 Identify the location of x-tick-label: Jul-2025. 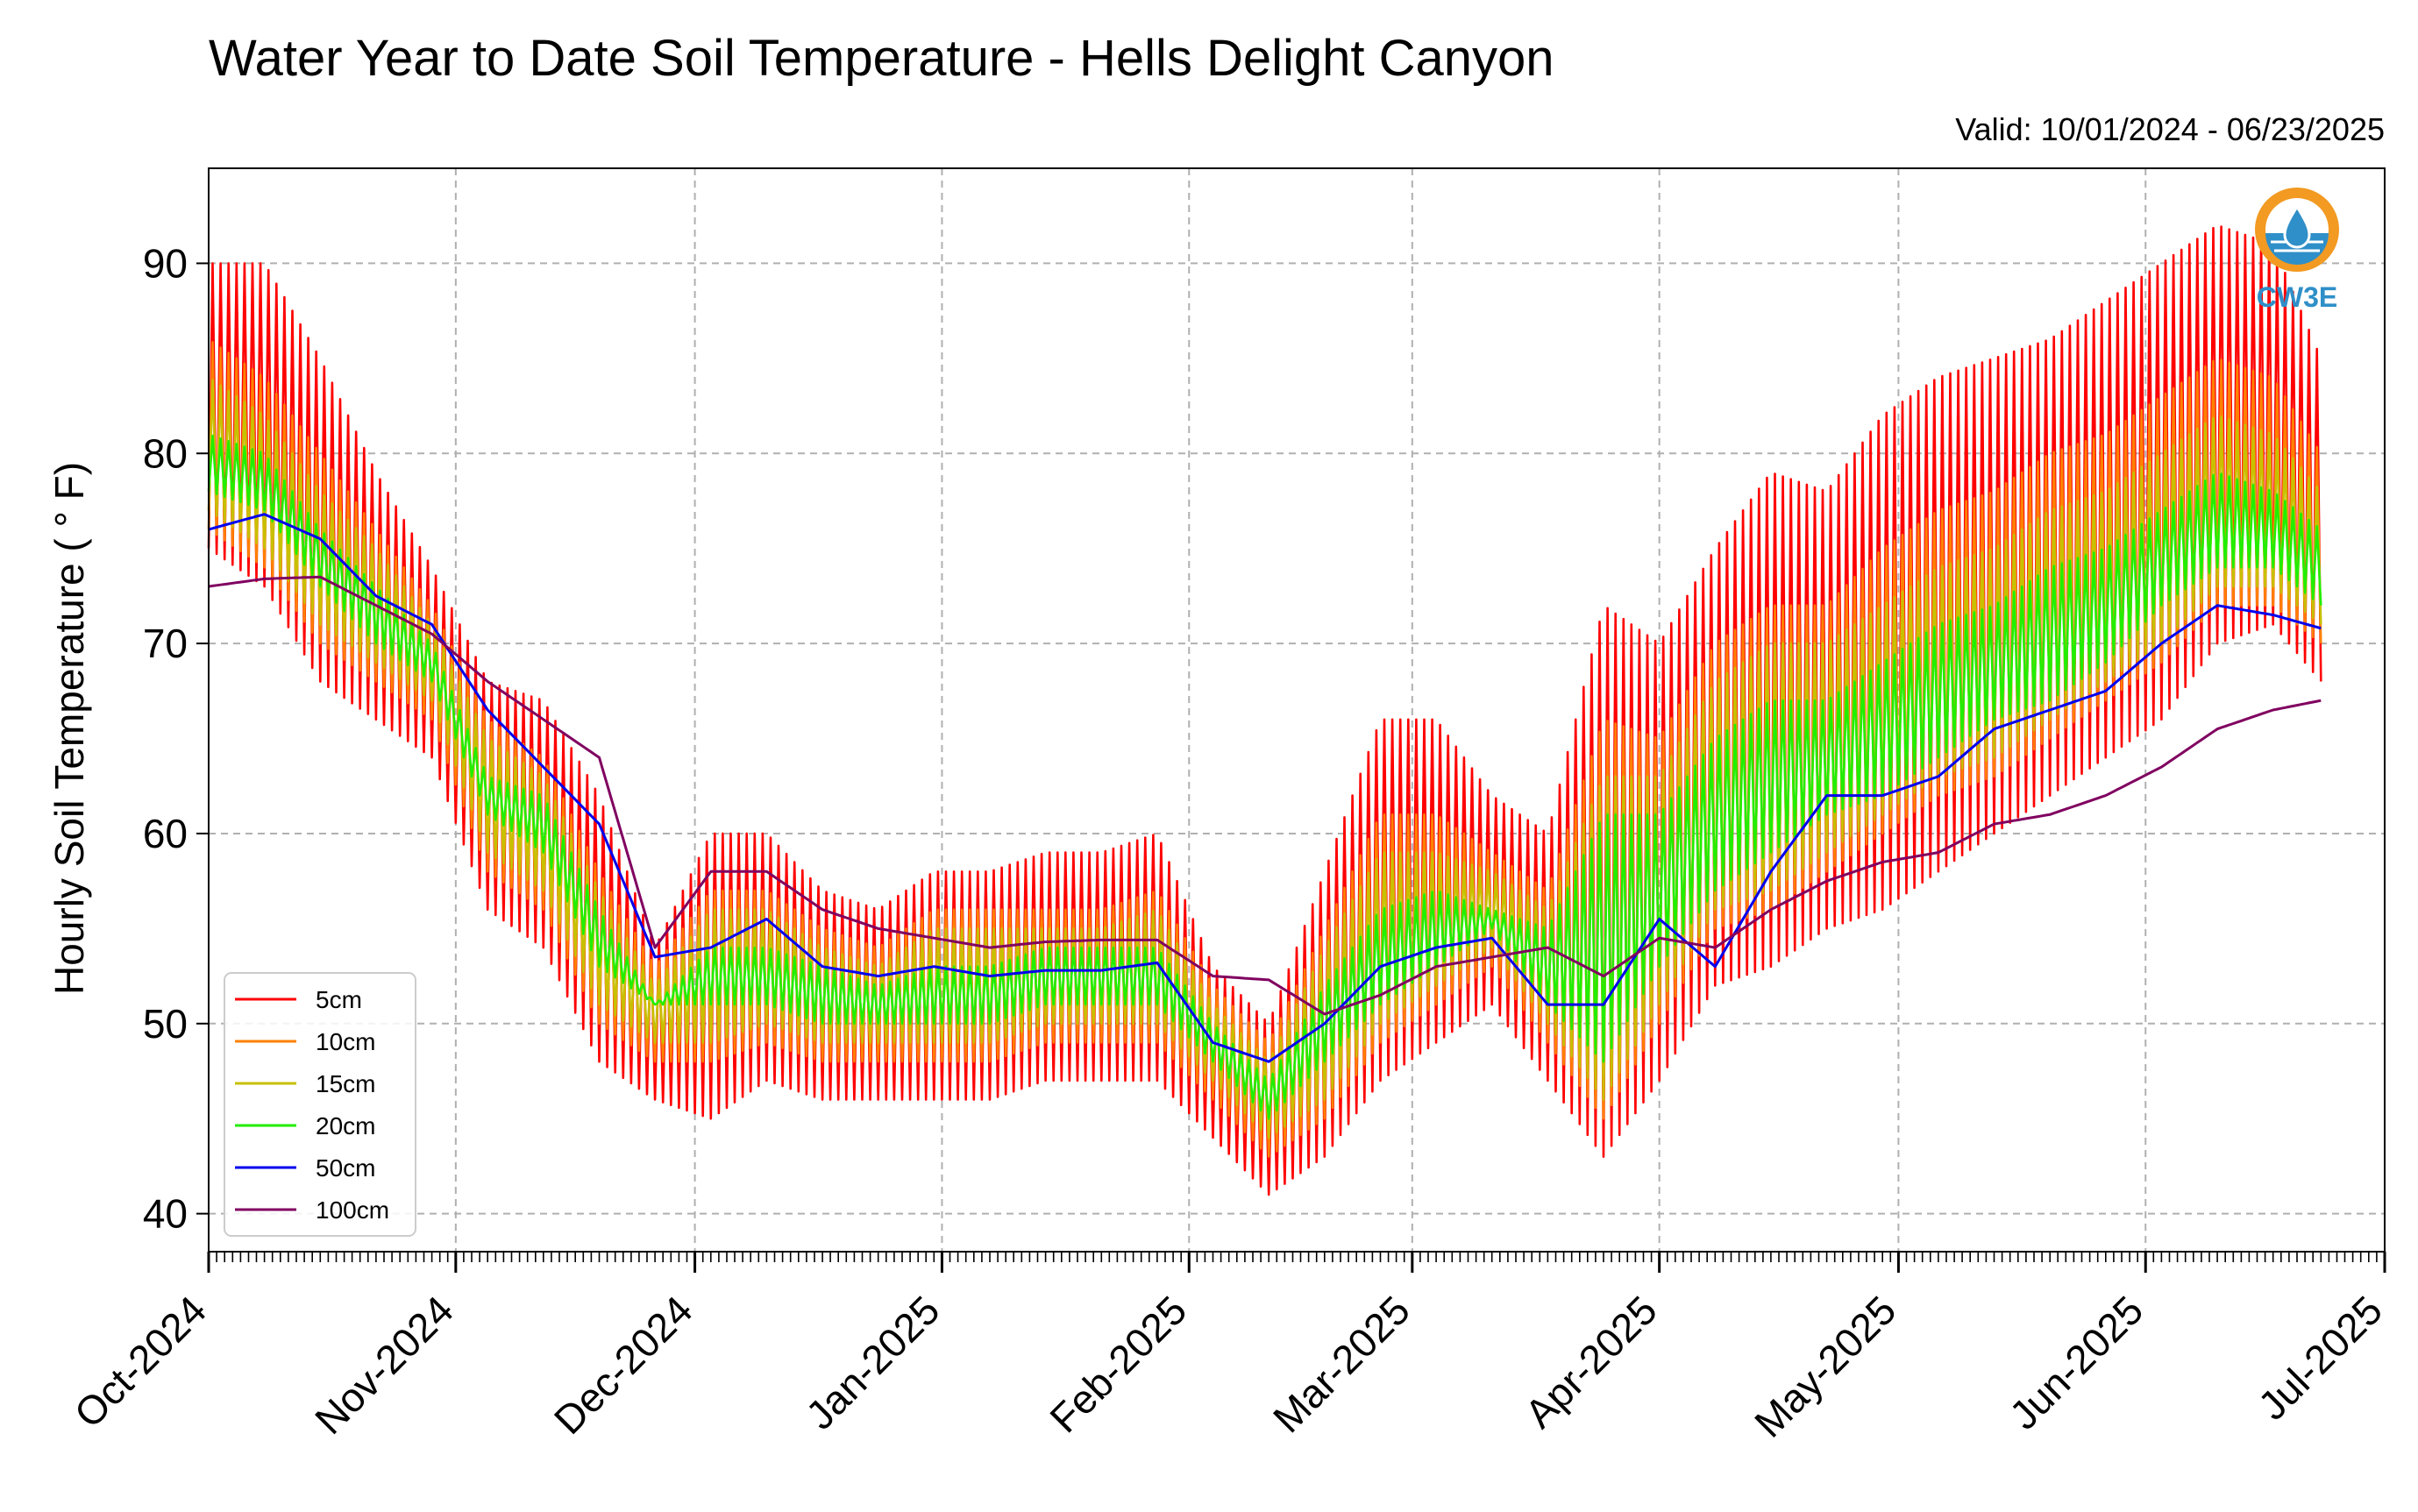
(2321, 1358).